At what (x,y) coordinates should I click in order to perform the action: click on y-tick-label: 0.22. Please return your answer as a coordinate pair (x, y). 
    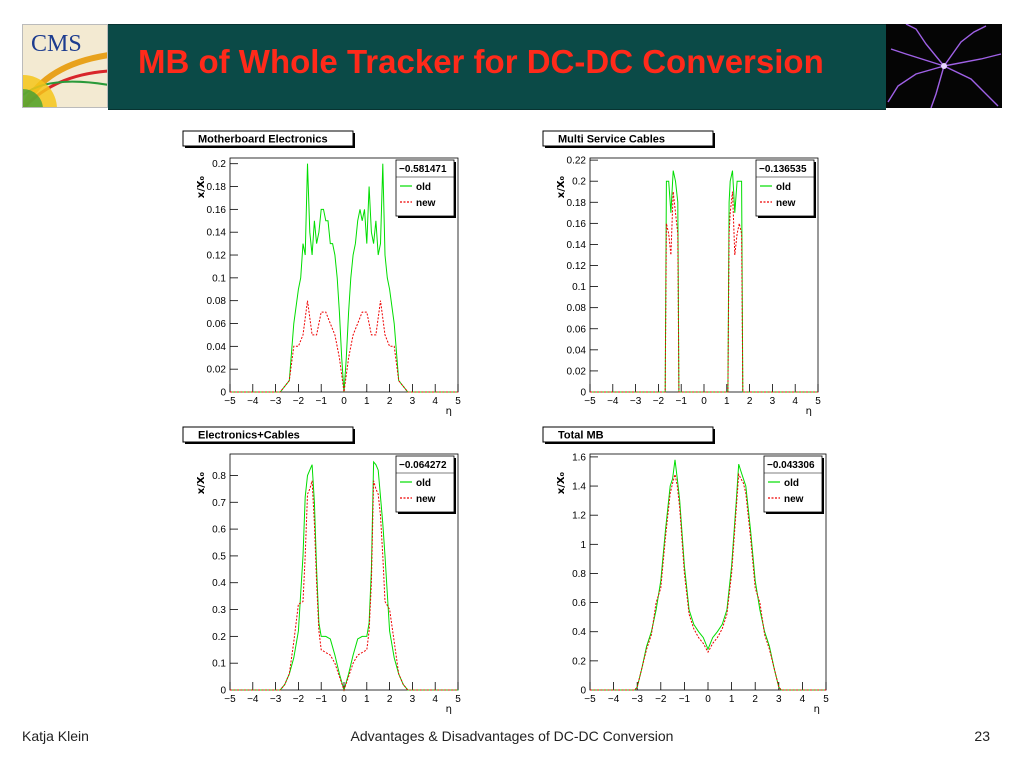
    Looking at the image, I should click on (577, 161).